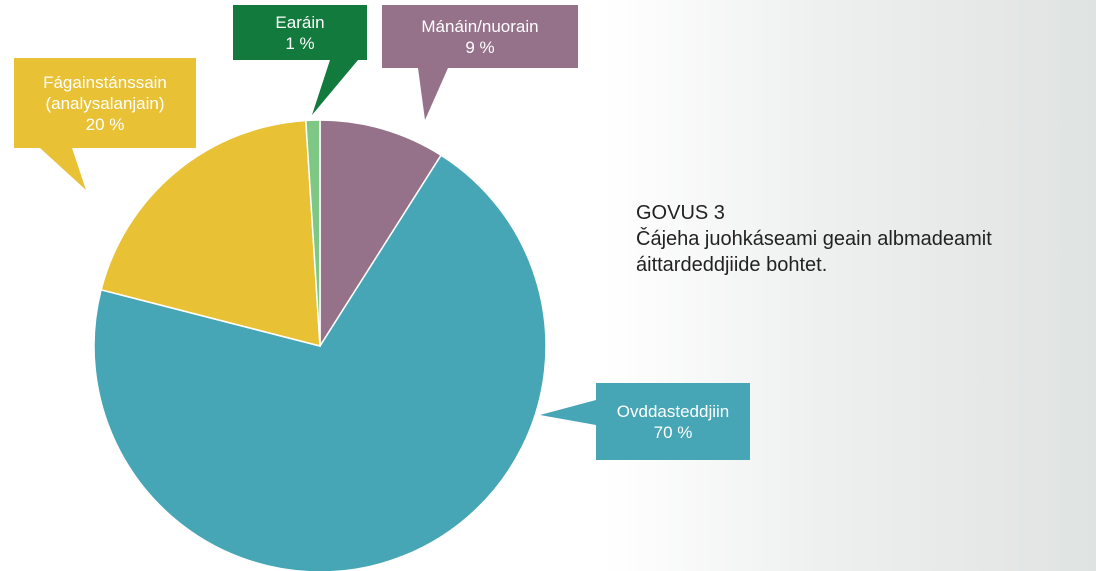 This screenshot has width=1096, height=571. I want to click on callout: Ovddasteddjiin 70 %, so click(673, 421).